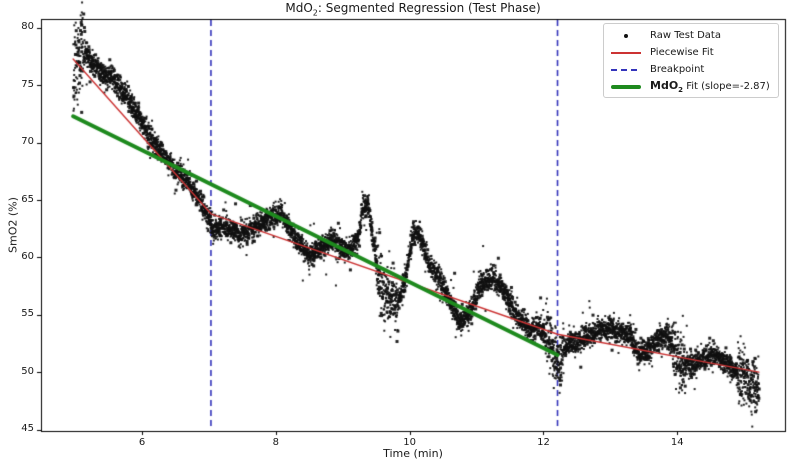 This screenshot has width=790, height=467. Describe the element at coordinates (299, 8) in the screenshot. I see `chart-title-prefix: MdO` at that location.